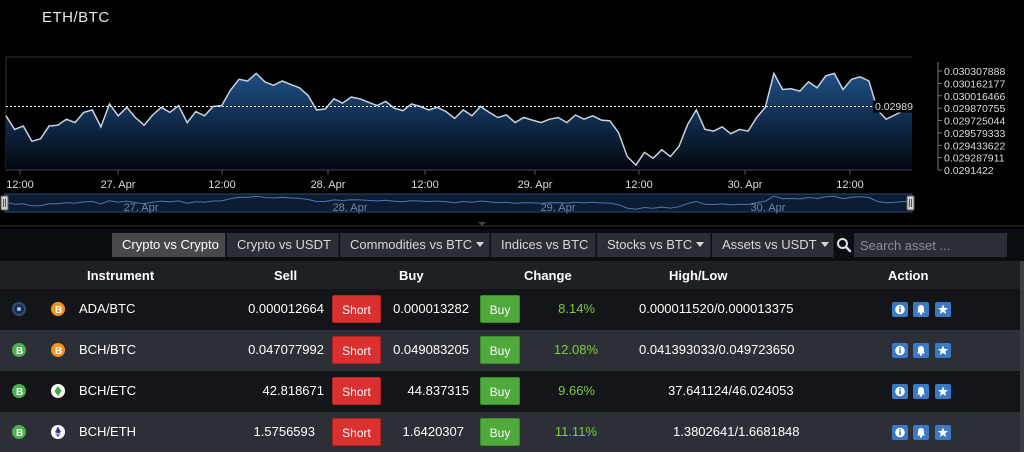 This screenshot has width=1024, height=452. I want to click on tab-crypto-vs-usdt: Crypto vs USDT, so click(283, 245).